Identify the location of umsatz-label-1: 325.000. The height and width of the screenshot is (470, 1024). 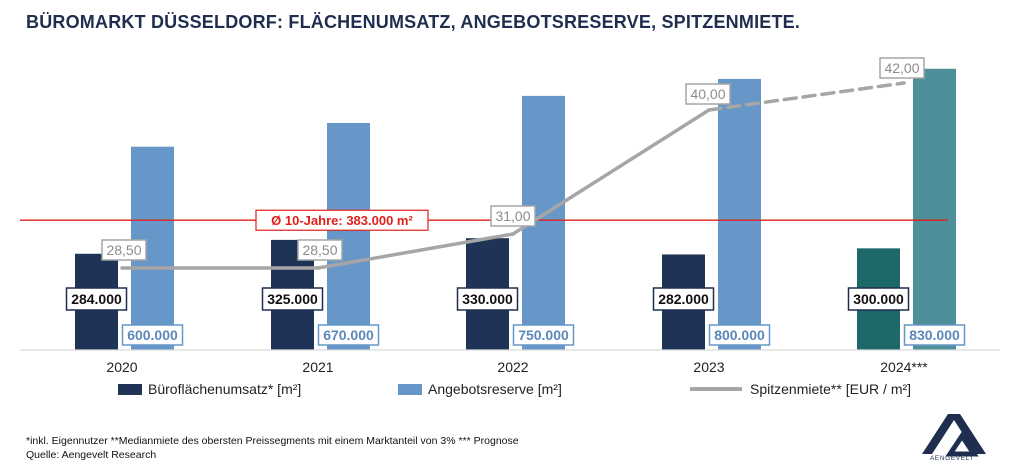
(292, 299).